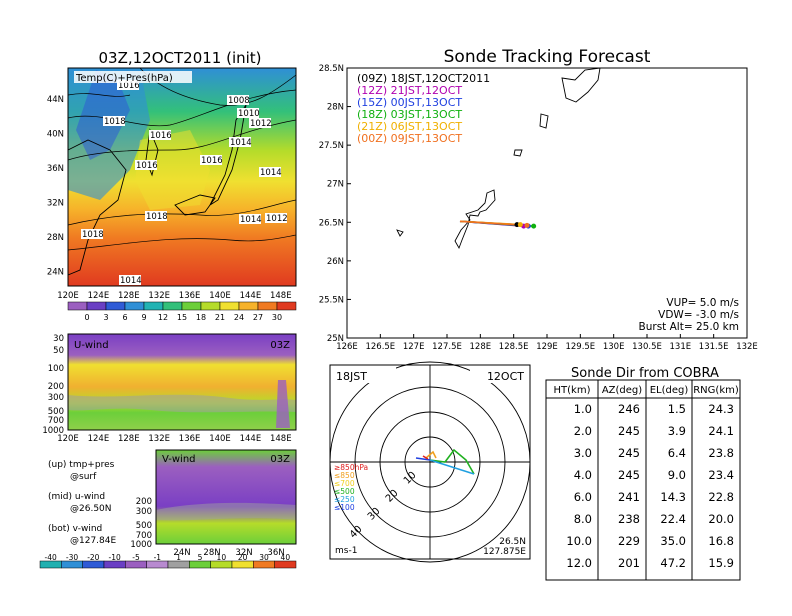 This screenshot has width=792, height=616. What do you see at coordinates (572, 390) in the screenshot?
I see `table-header-cell: HT(km)` at bounding box center [572, 390].